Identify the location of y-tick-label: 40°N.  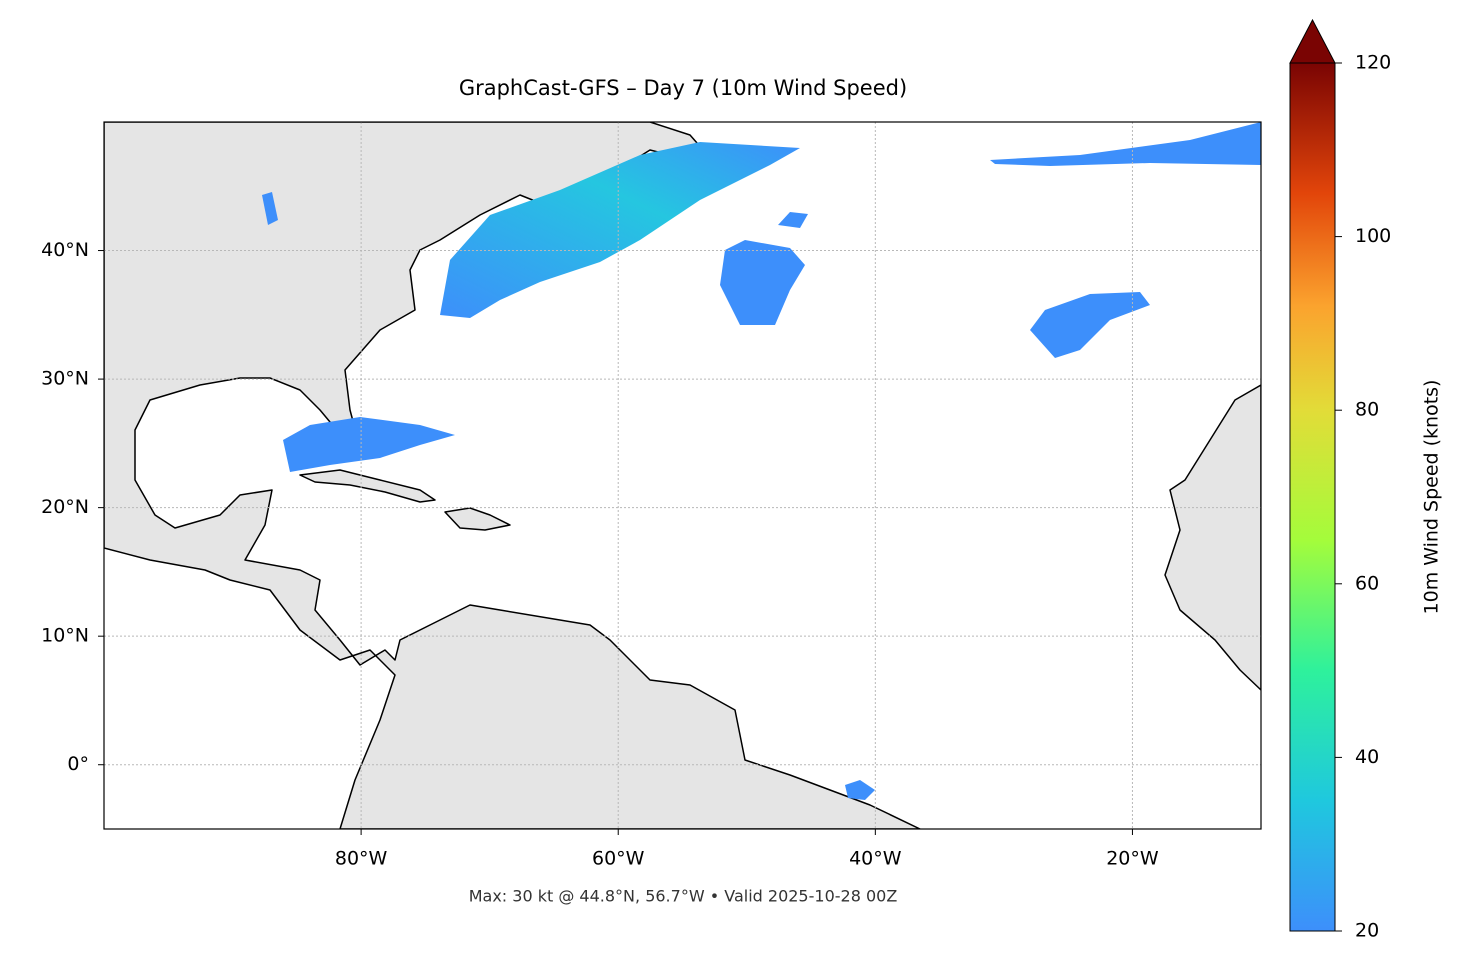
(65, 250).